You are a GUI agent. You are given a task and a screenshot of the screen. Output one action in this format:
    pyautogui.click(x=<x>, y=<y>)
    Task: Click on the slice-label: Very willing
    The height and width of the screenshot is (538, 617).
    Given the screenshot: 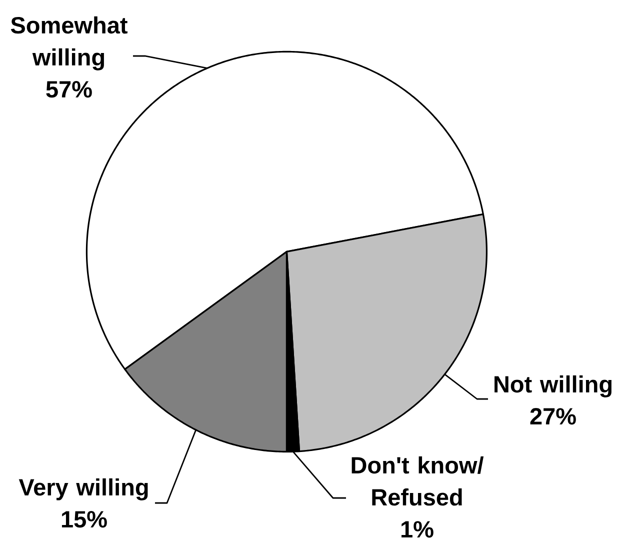 What is the action you would take?
    pyautogui.click(x=83, y=489)
    